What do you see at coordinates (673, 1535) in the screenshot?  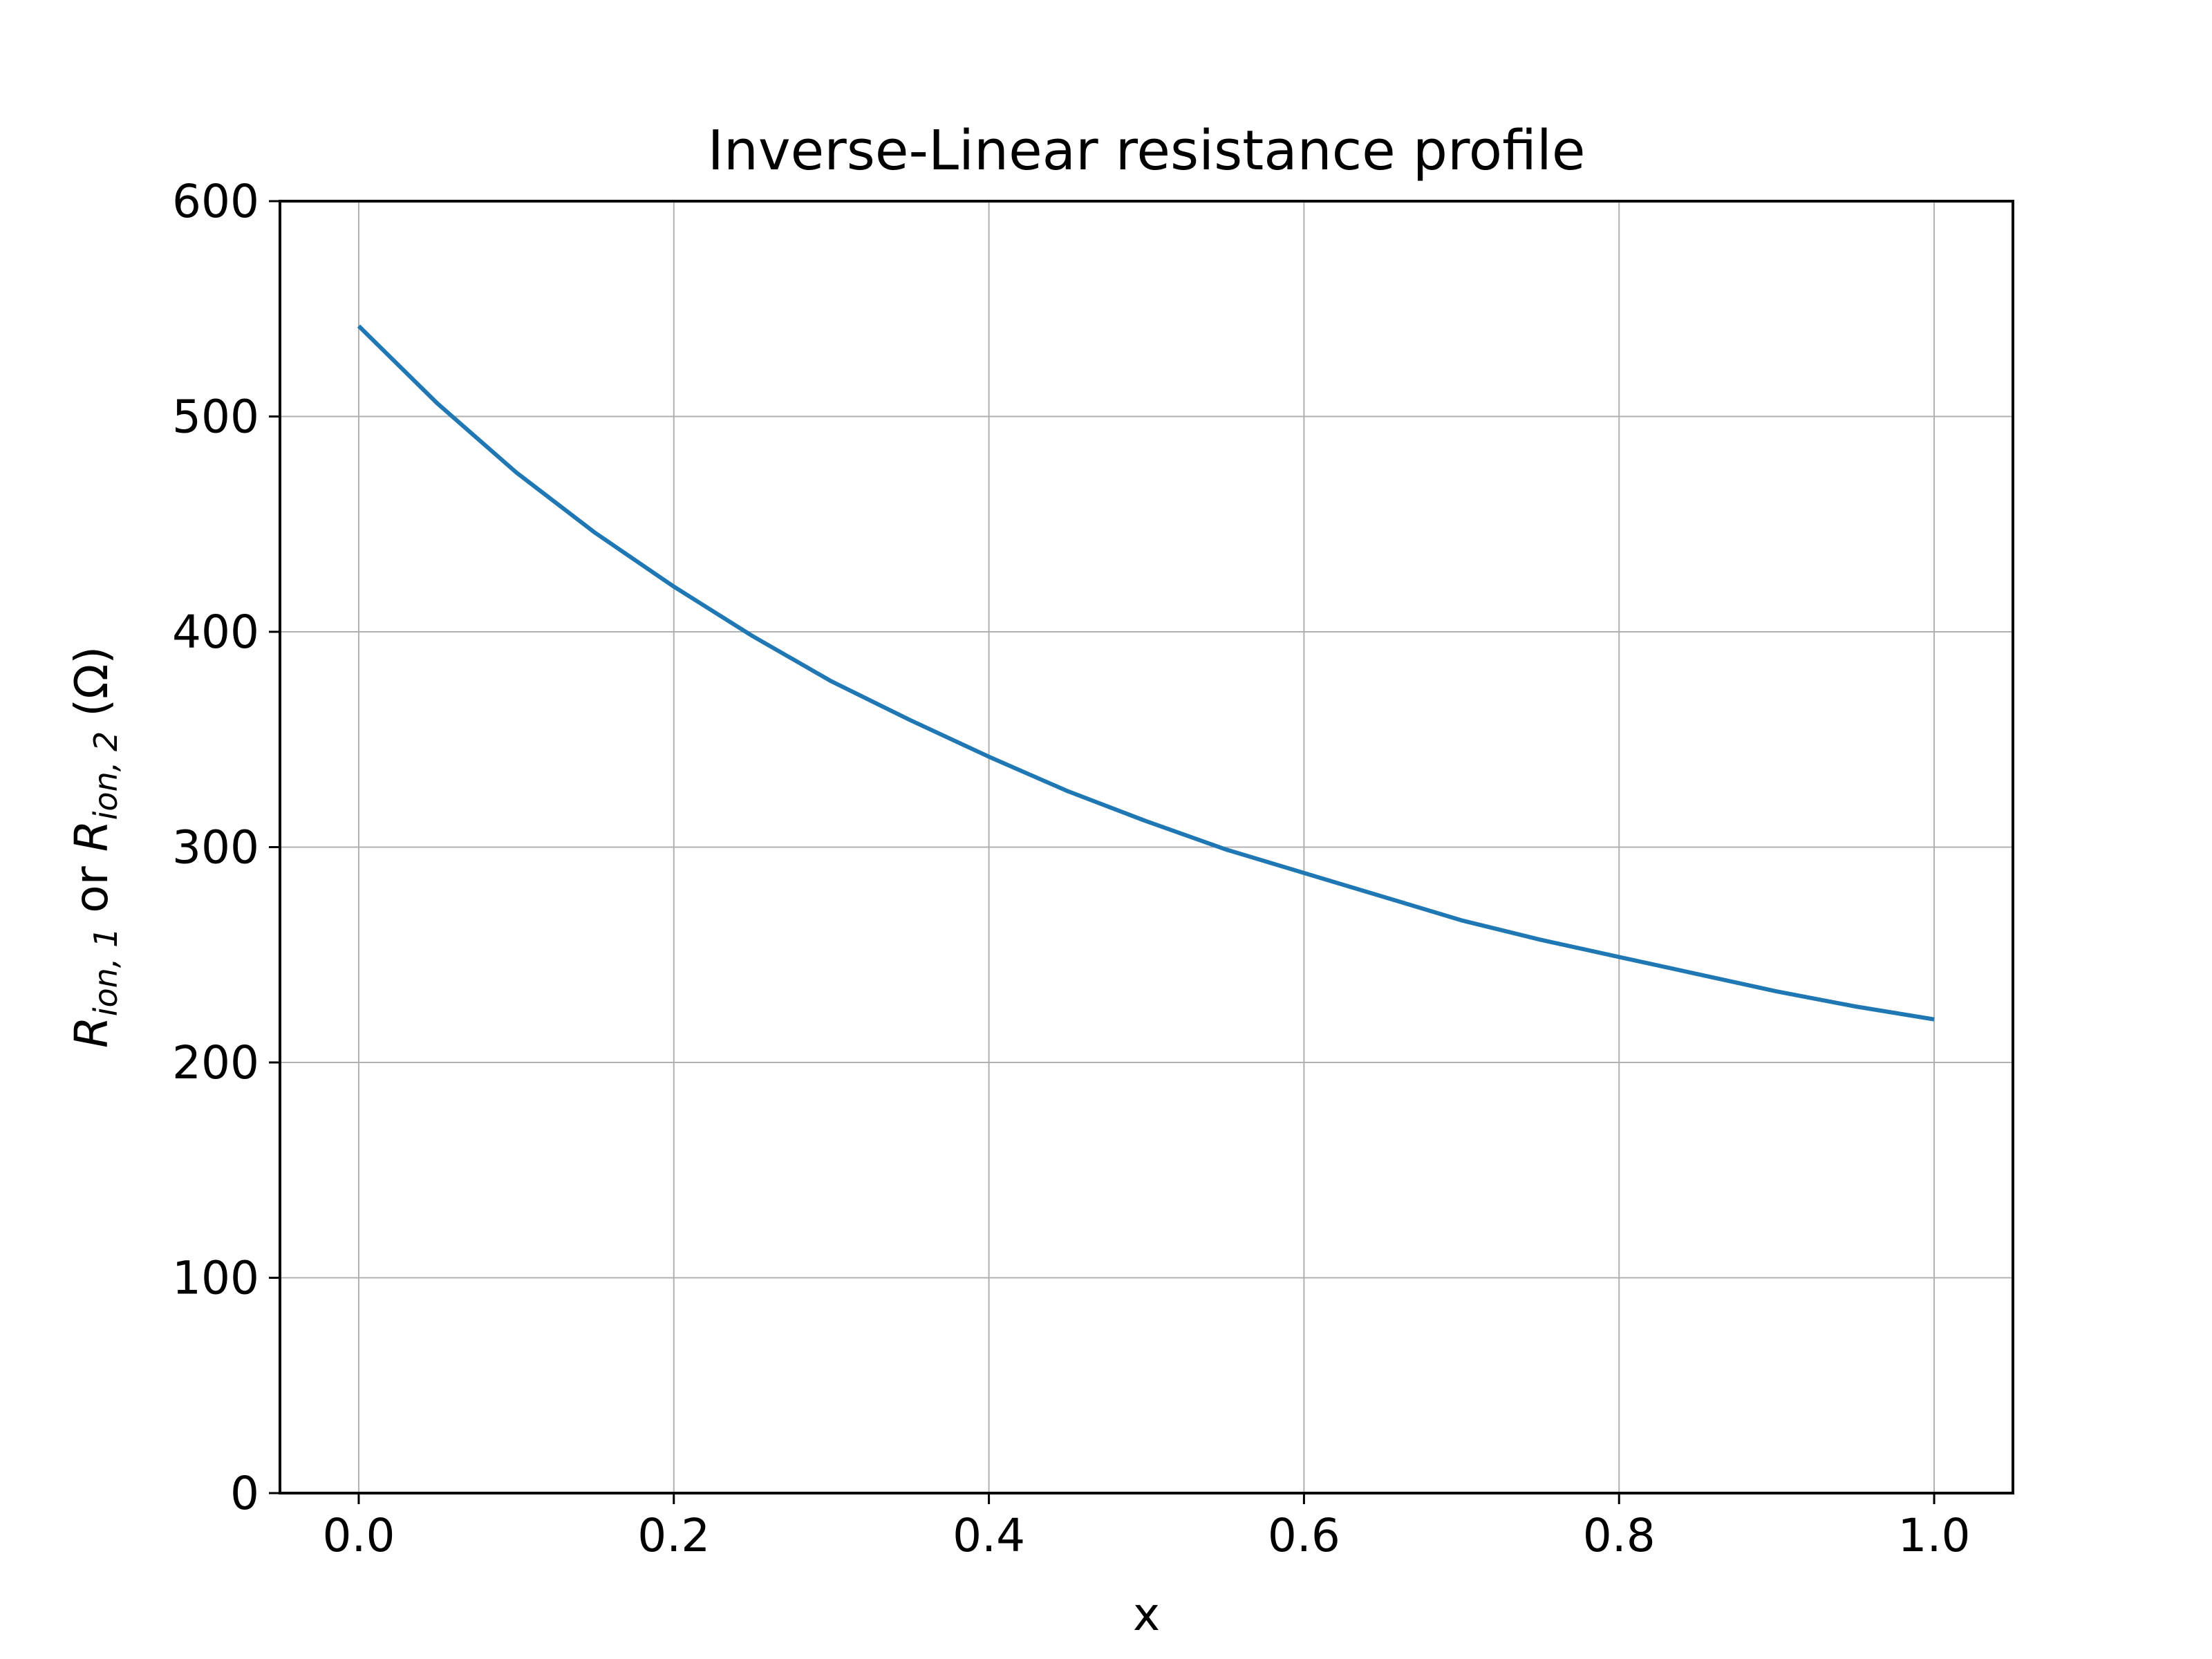 I see `x-tick-label: 0.2` at bounding box center [673, 1535].